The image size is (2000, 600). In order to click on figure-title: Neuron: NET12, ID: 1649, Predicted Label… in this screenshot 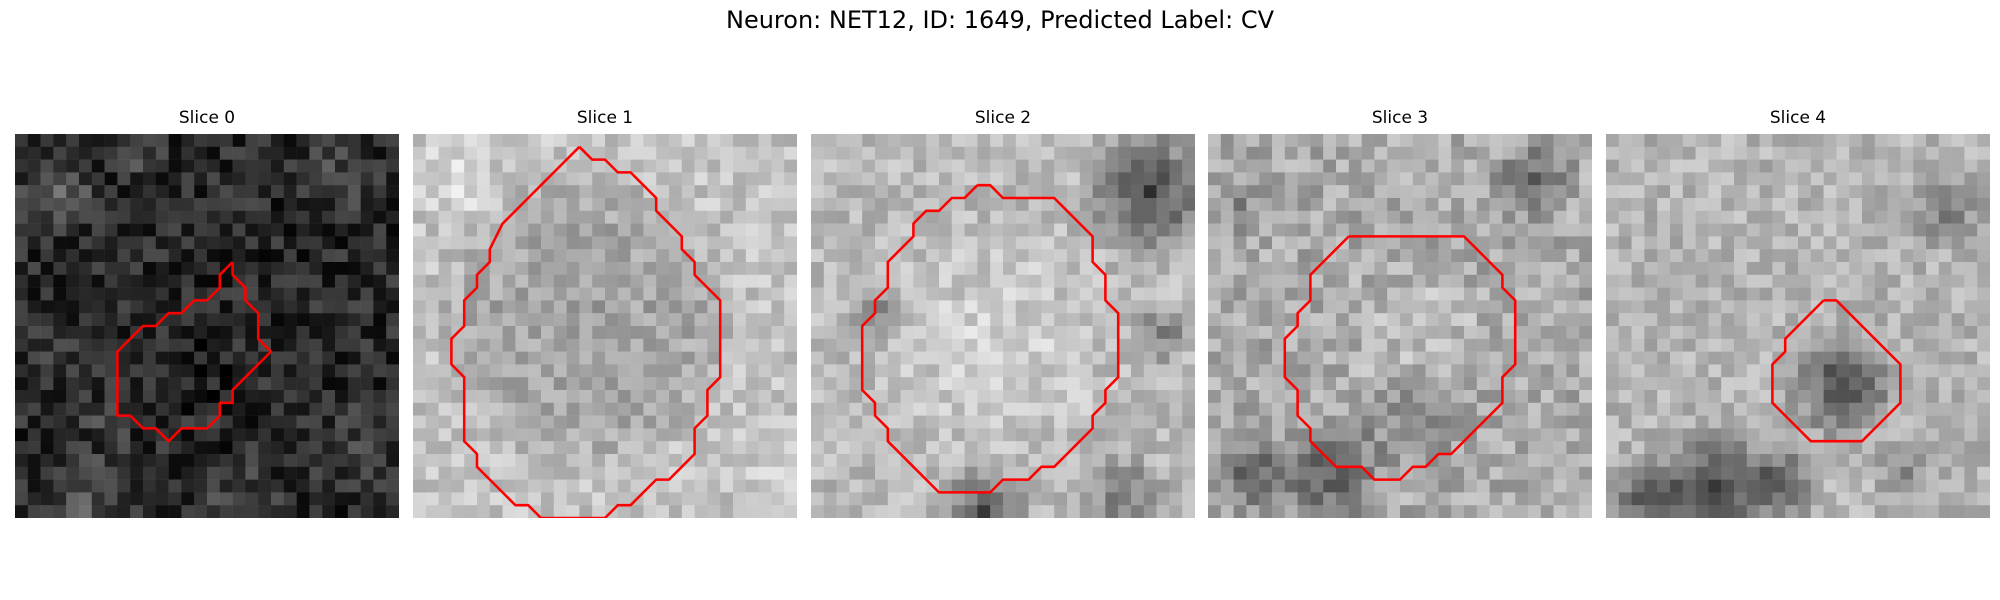, I will do `click(1000, 20)`.